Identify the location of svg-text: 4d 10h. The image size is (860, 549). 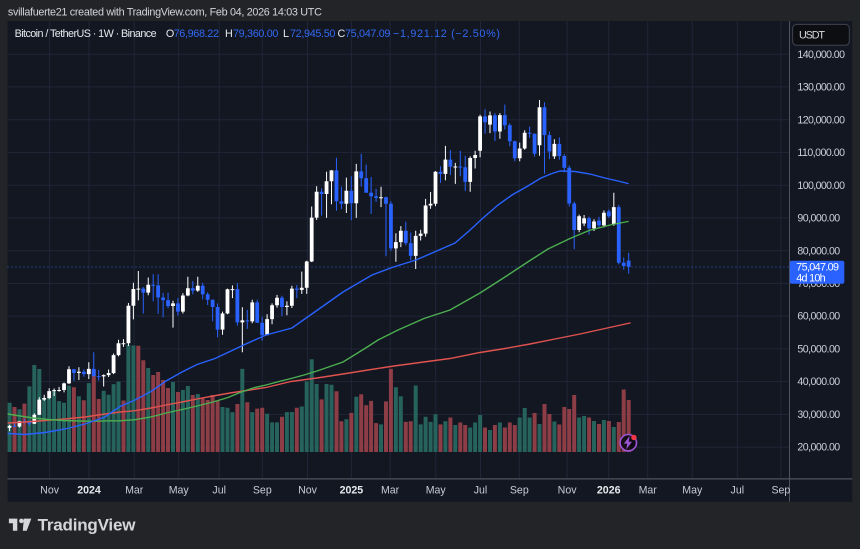
(810, 278).